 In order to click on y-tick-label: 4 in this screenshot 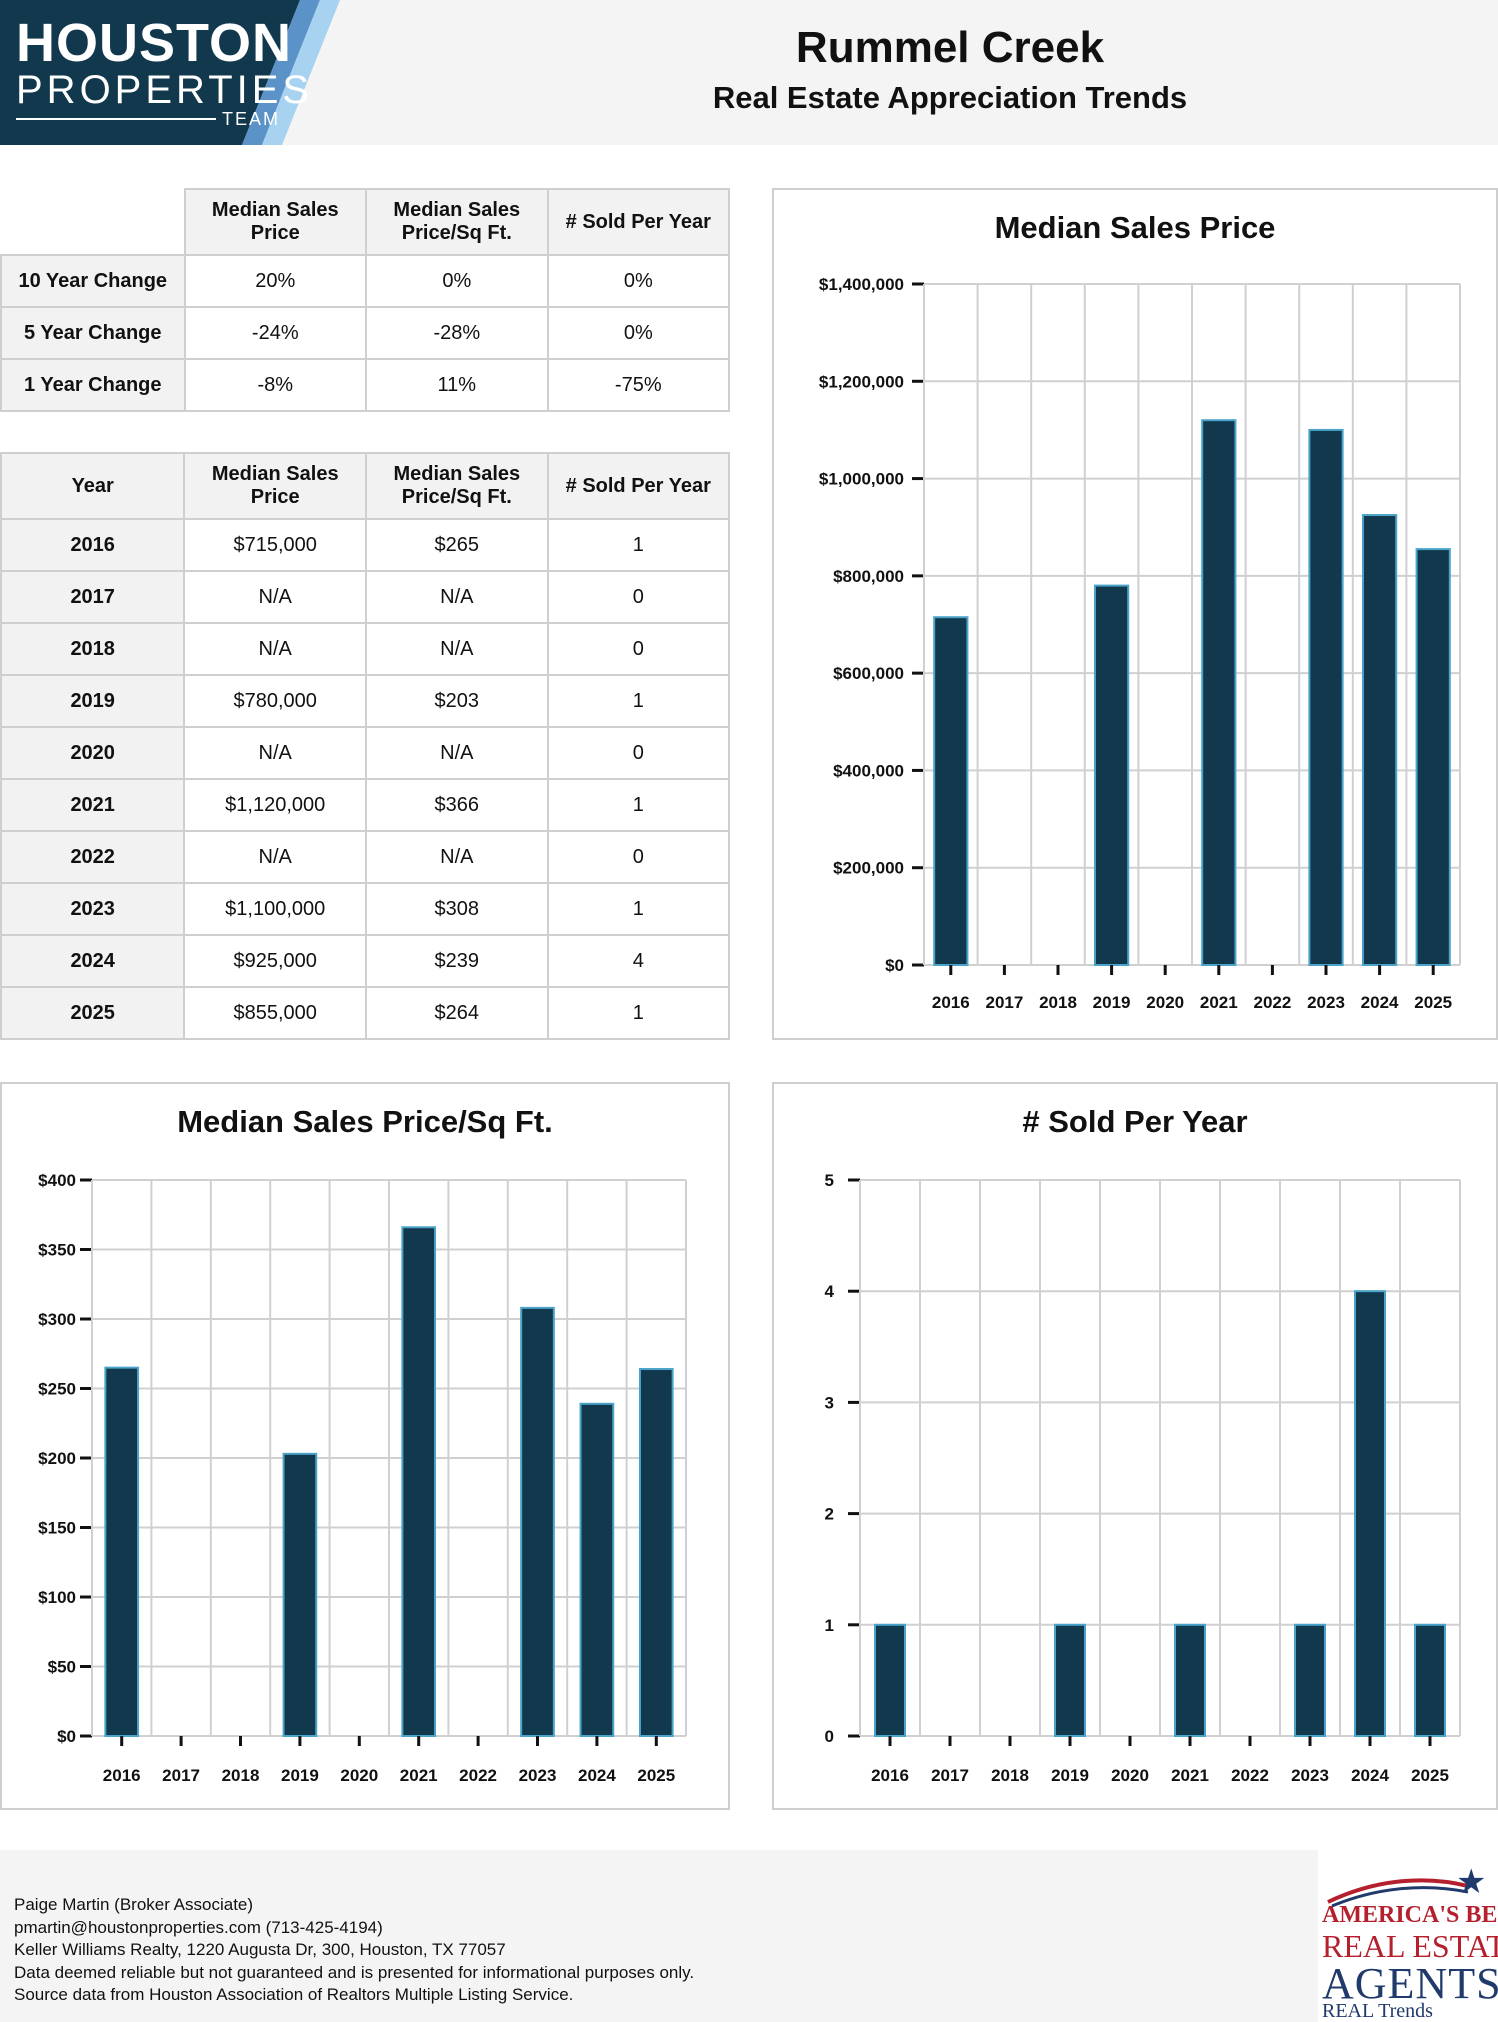, I will do `click(830, 1291)`.